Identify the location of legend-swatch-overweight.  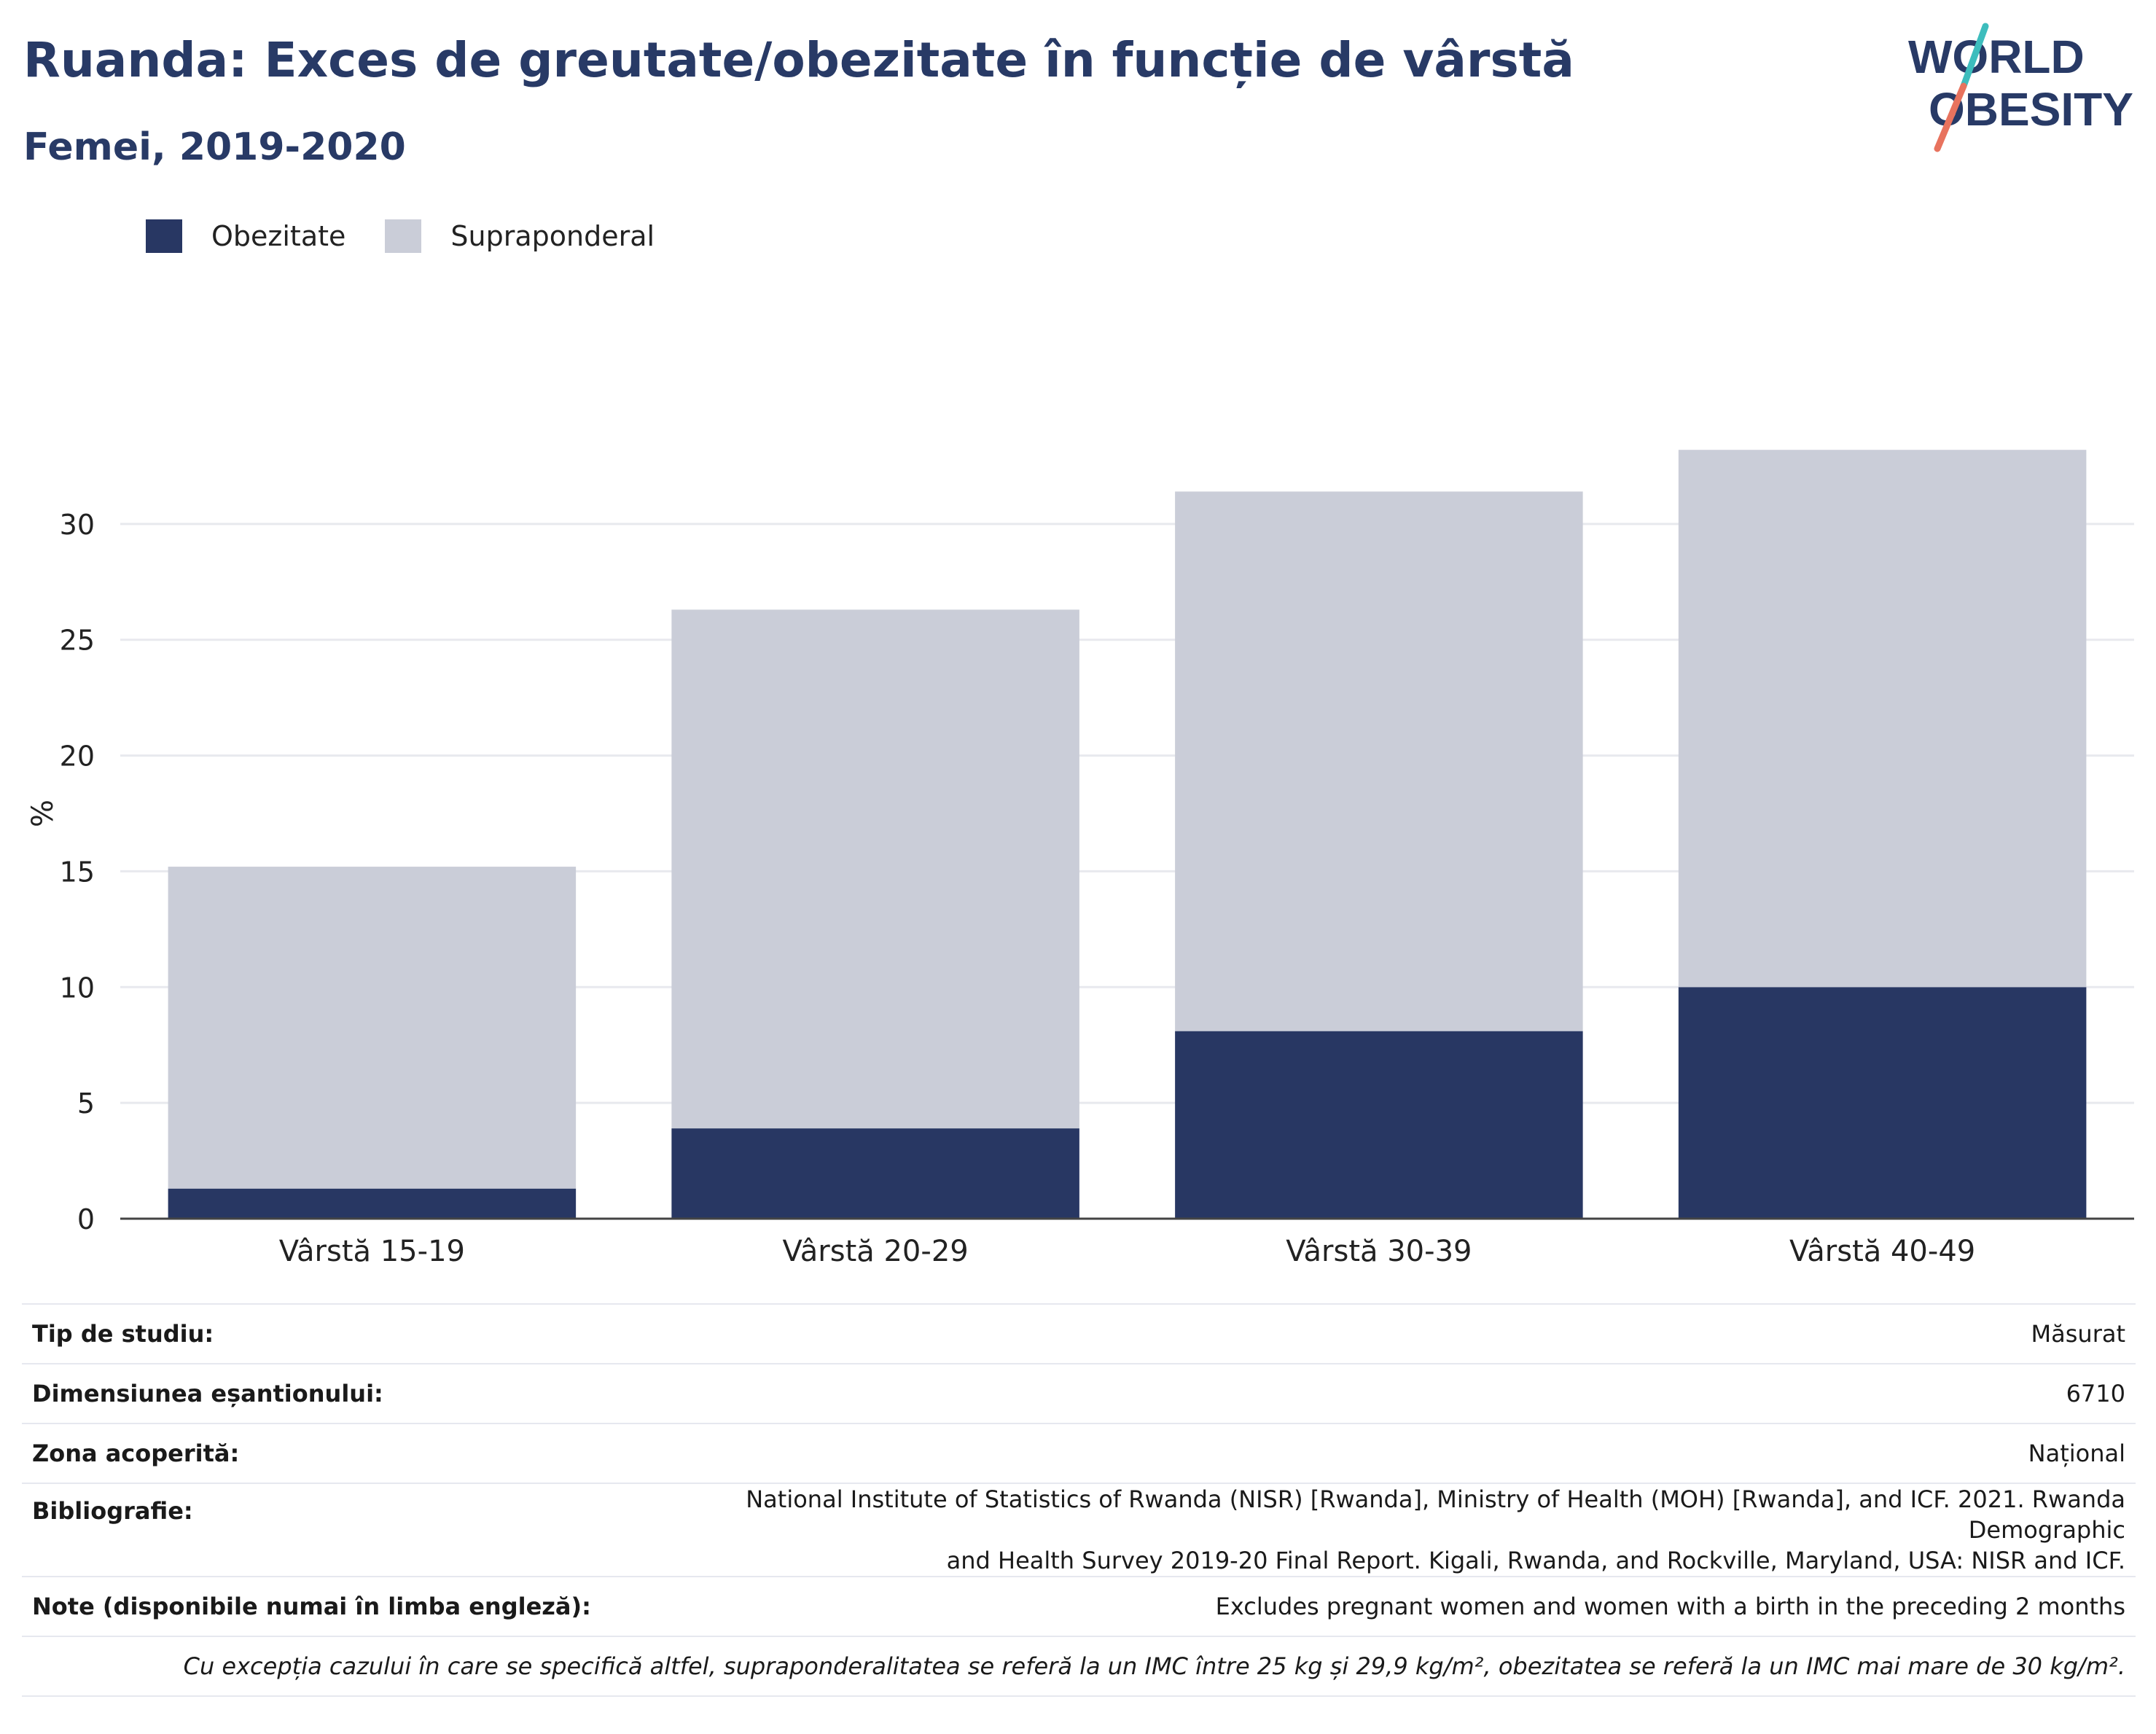
(404, 236).